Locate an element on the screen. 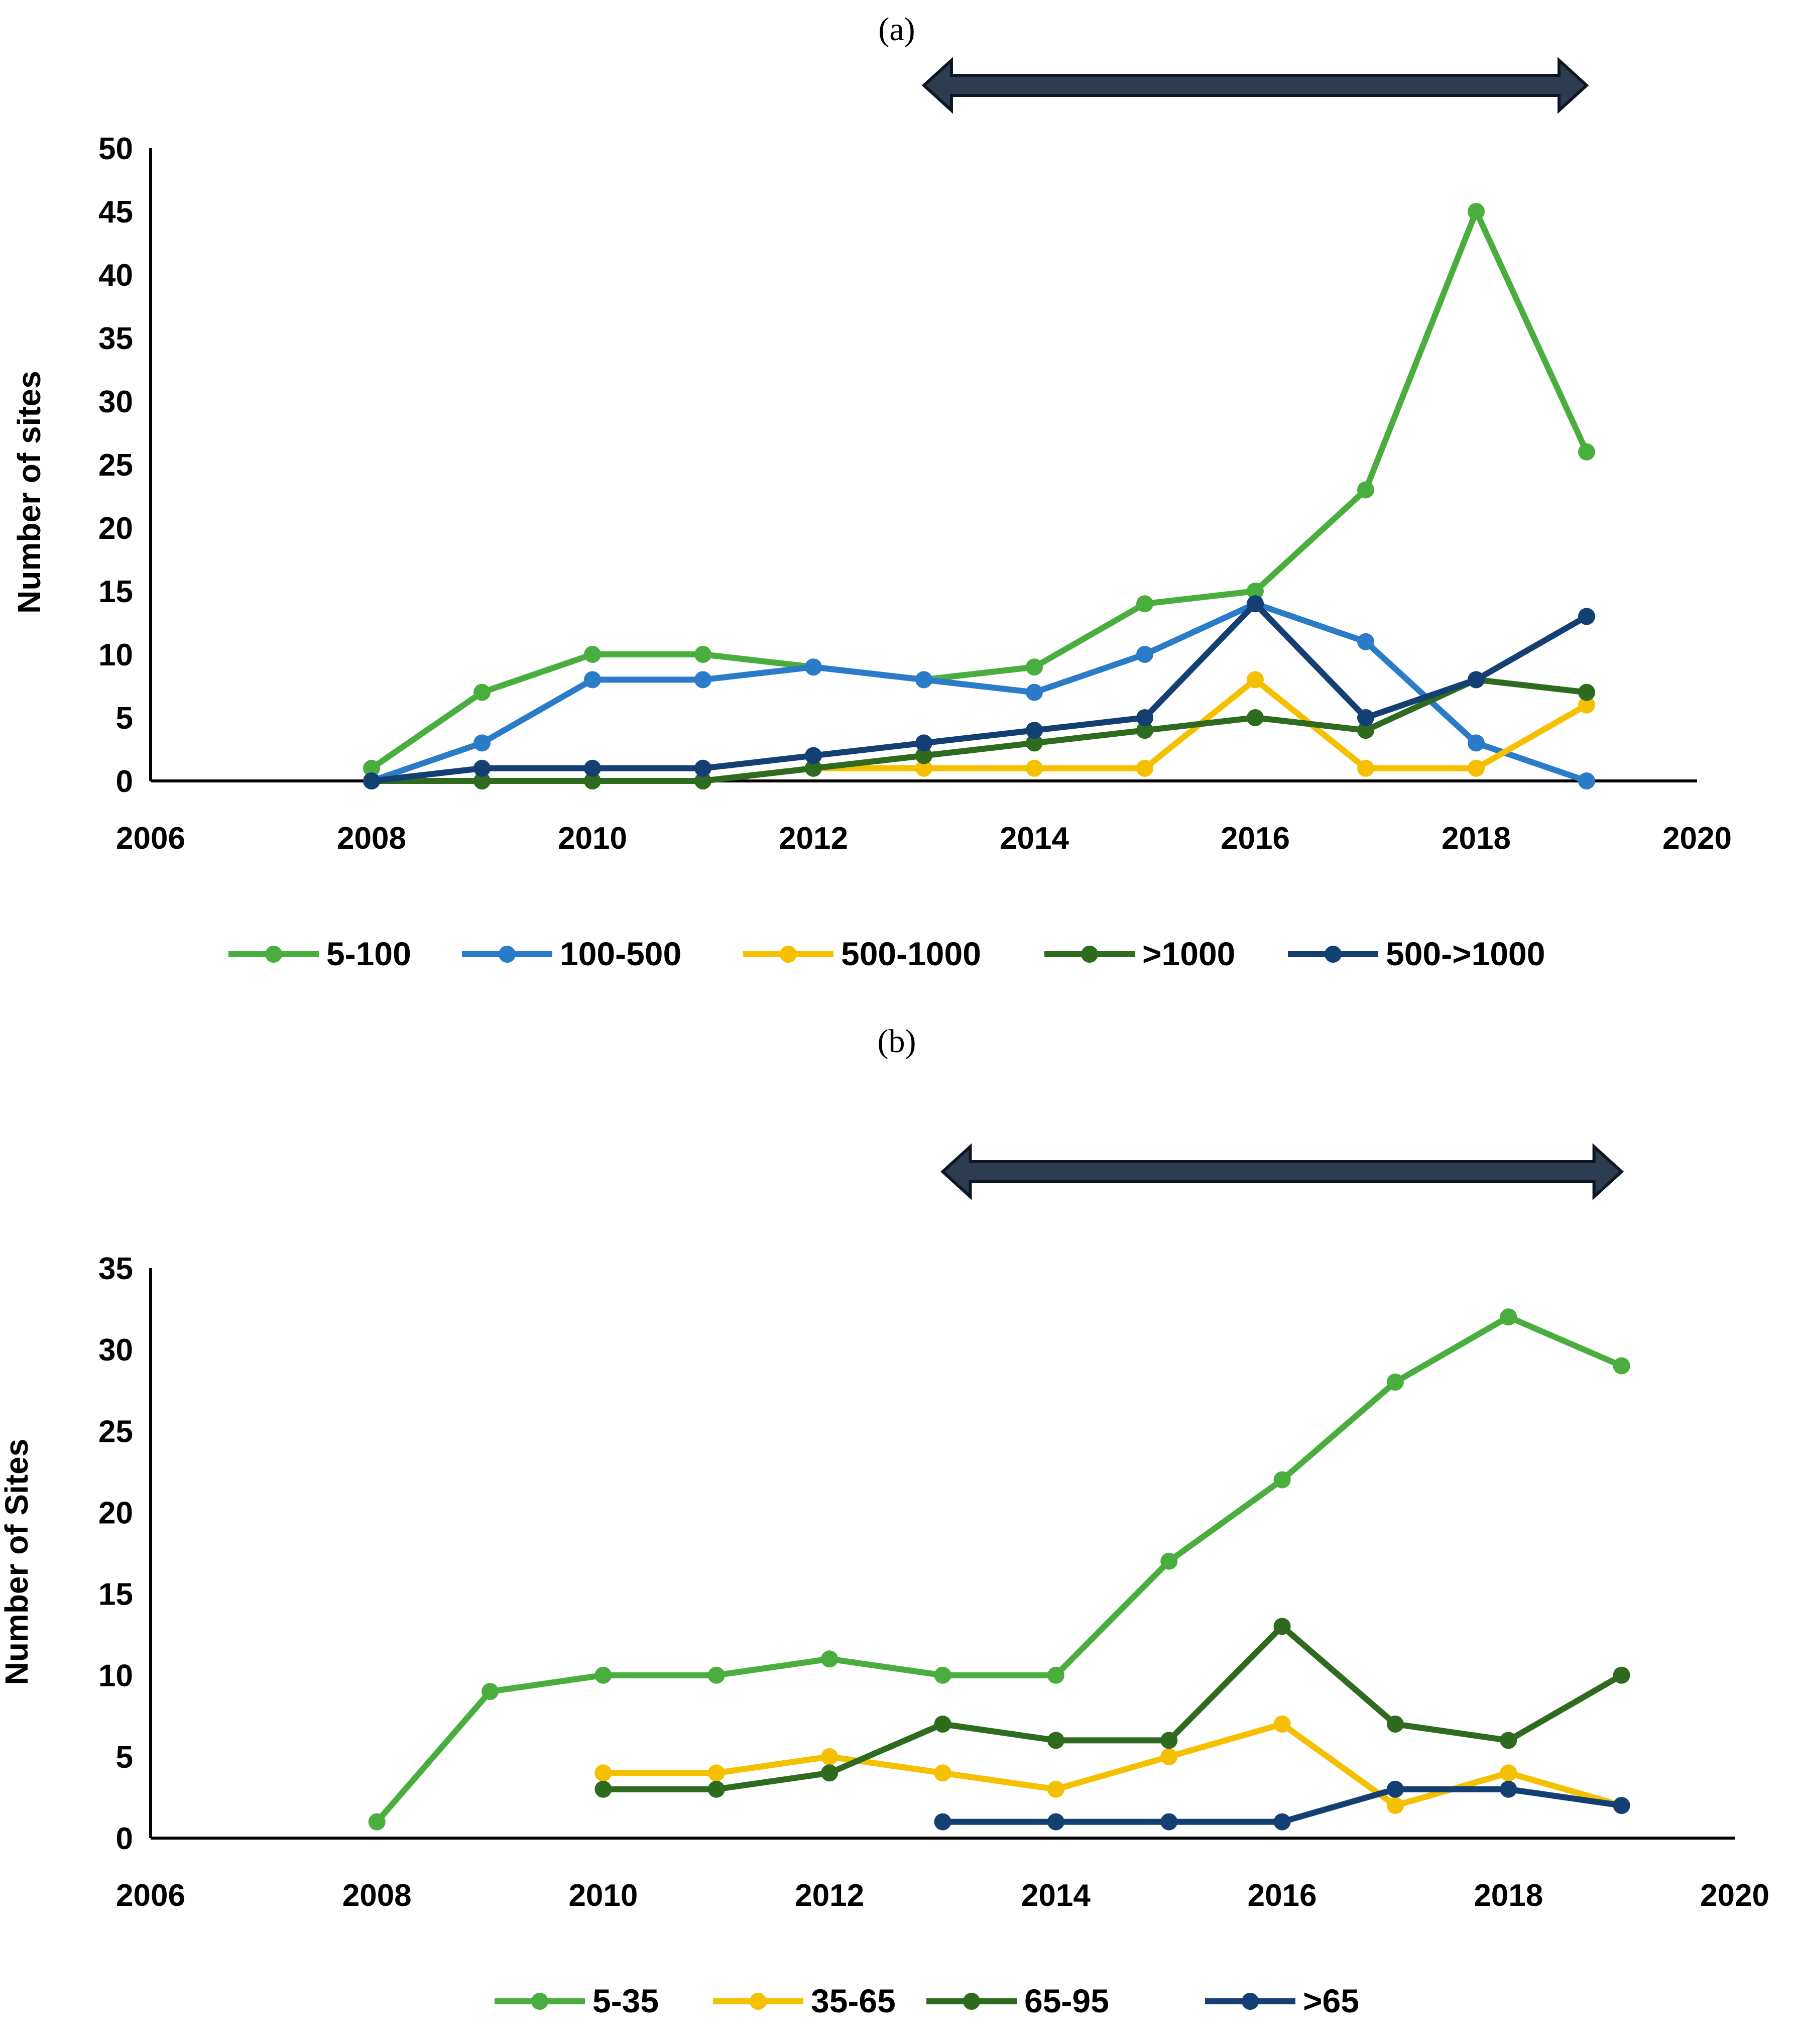 This screenshot has height=2044, width=1794. y-tick-label: 45 is located at coordinates (115, 212).